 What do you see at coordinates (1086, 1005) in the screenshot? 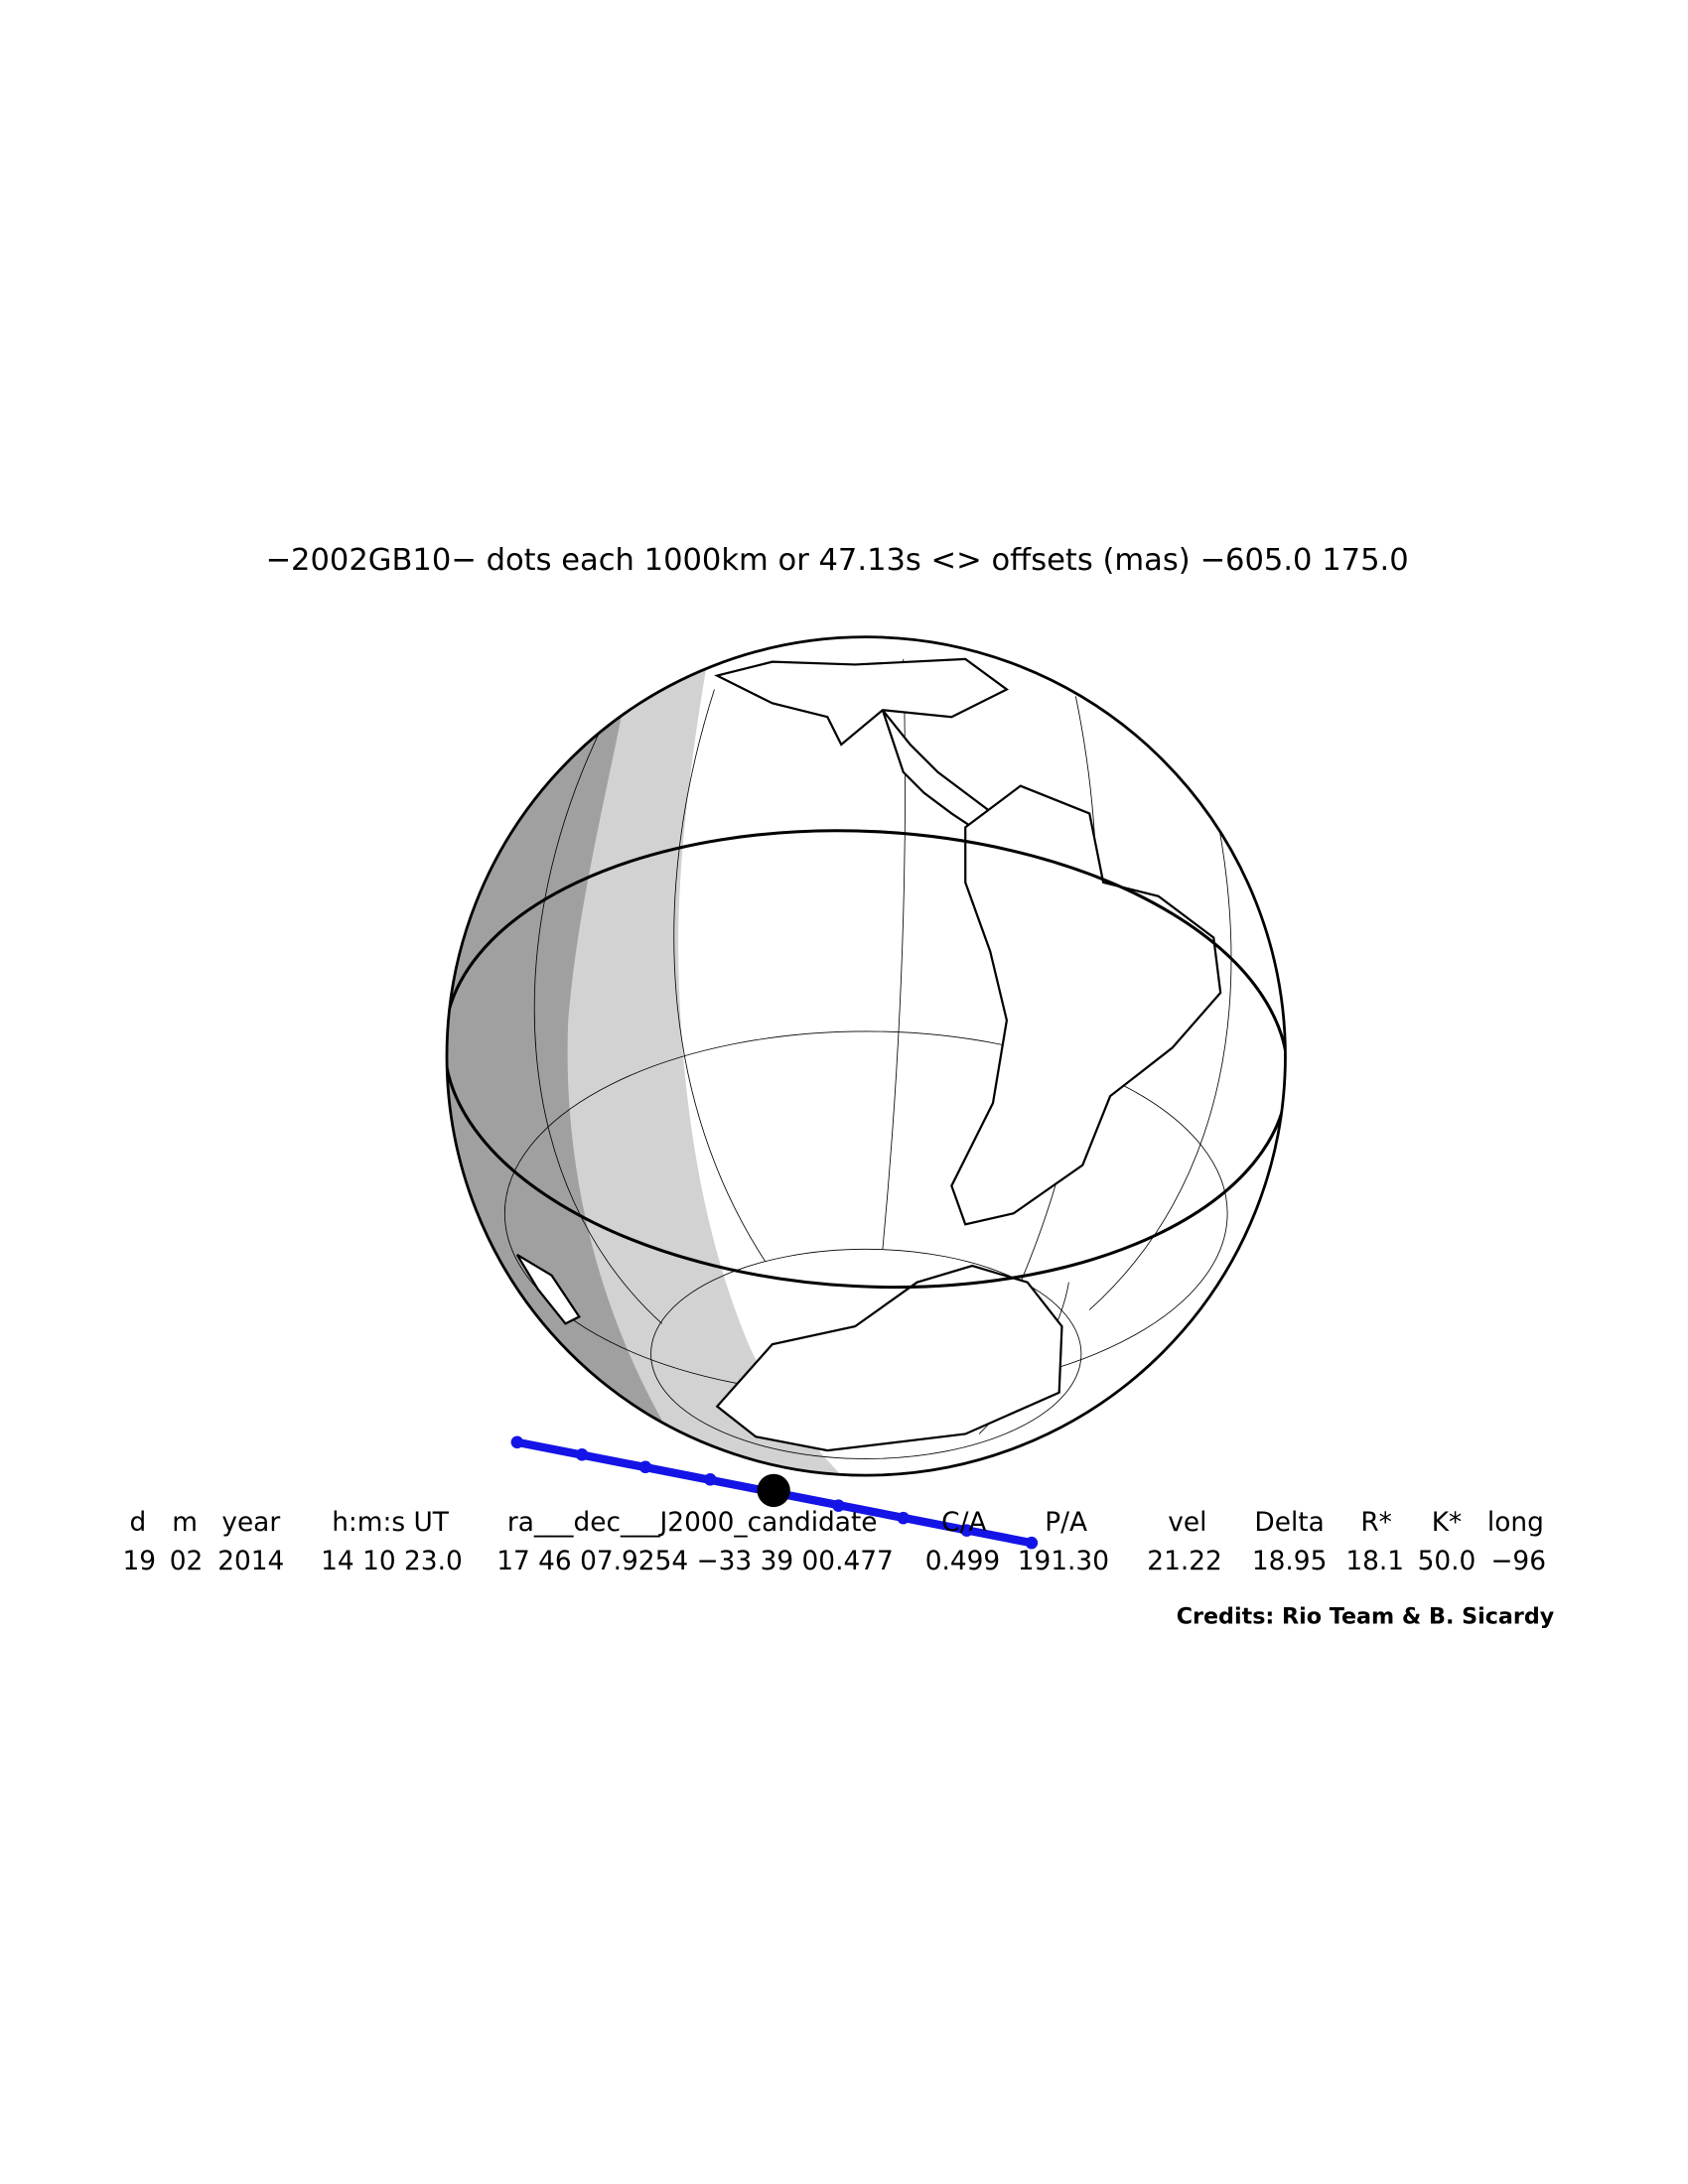
I see `south-america` at bounding box center [1086, 1005].